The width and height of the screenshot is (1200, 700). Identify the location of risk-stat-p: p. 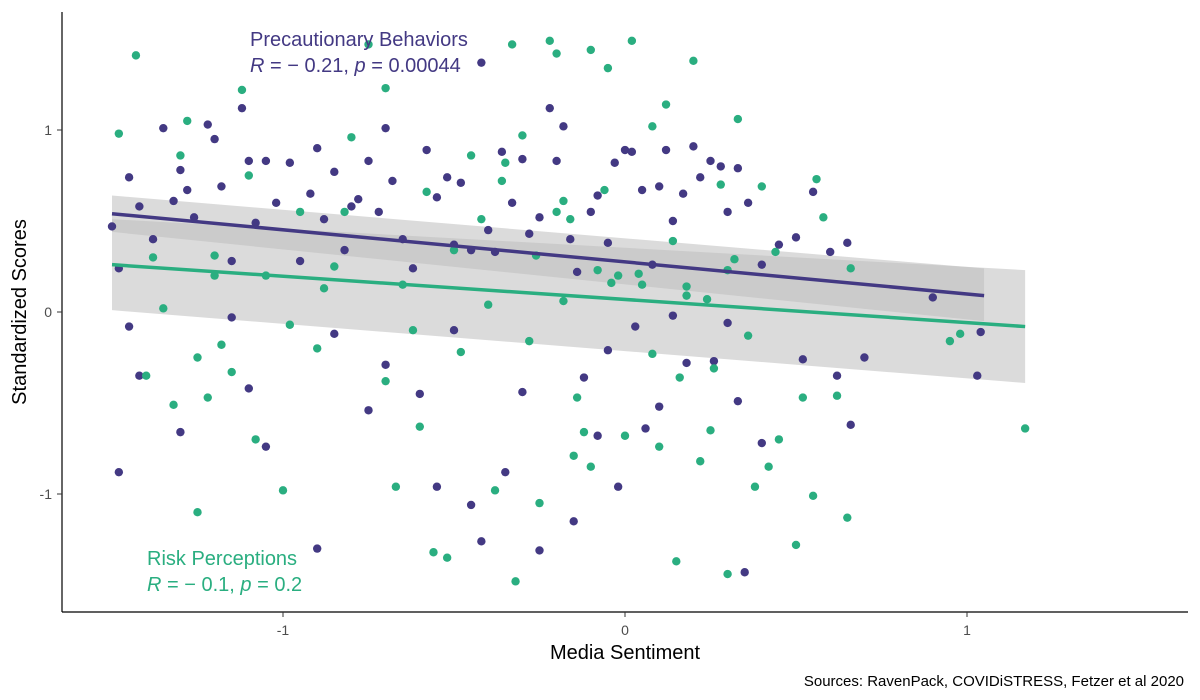
(245, 585).